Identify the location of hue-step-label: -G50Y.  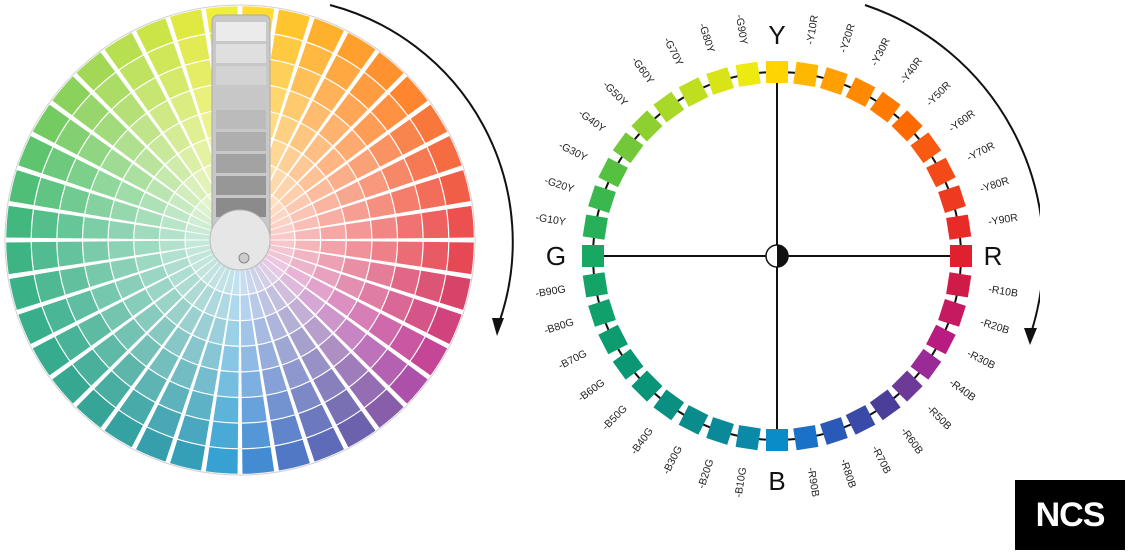
(615, 94).